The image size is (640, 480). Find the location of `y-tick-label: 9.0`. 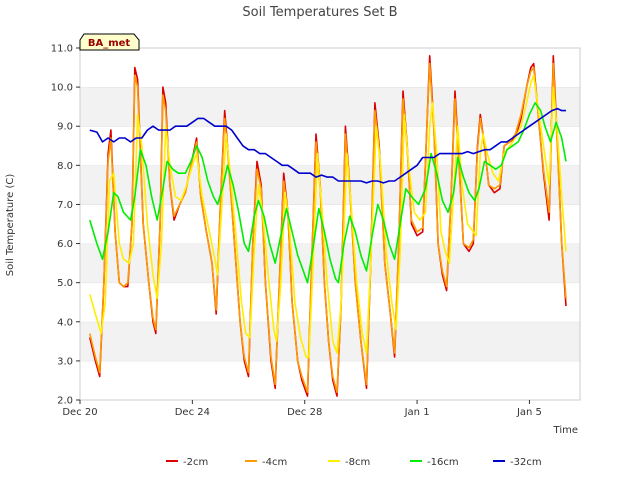

y-tick-label: 9.0 is located at coordinates (65, 127).